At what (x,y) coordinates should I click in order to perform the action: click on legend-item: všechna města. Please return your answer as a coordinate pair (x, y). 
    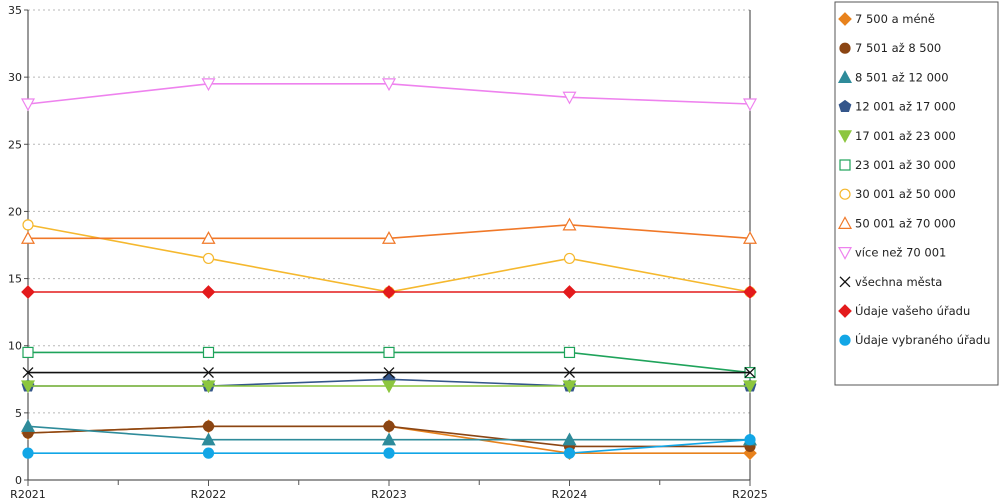
    Looking at the image, I should click on (890, 282).